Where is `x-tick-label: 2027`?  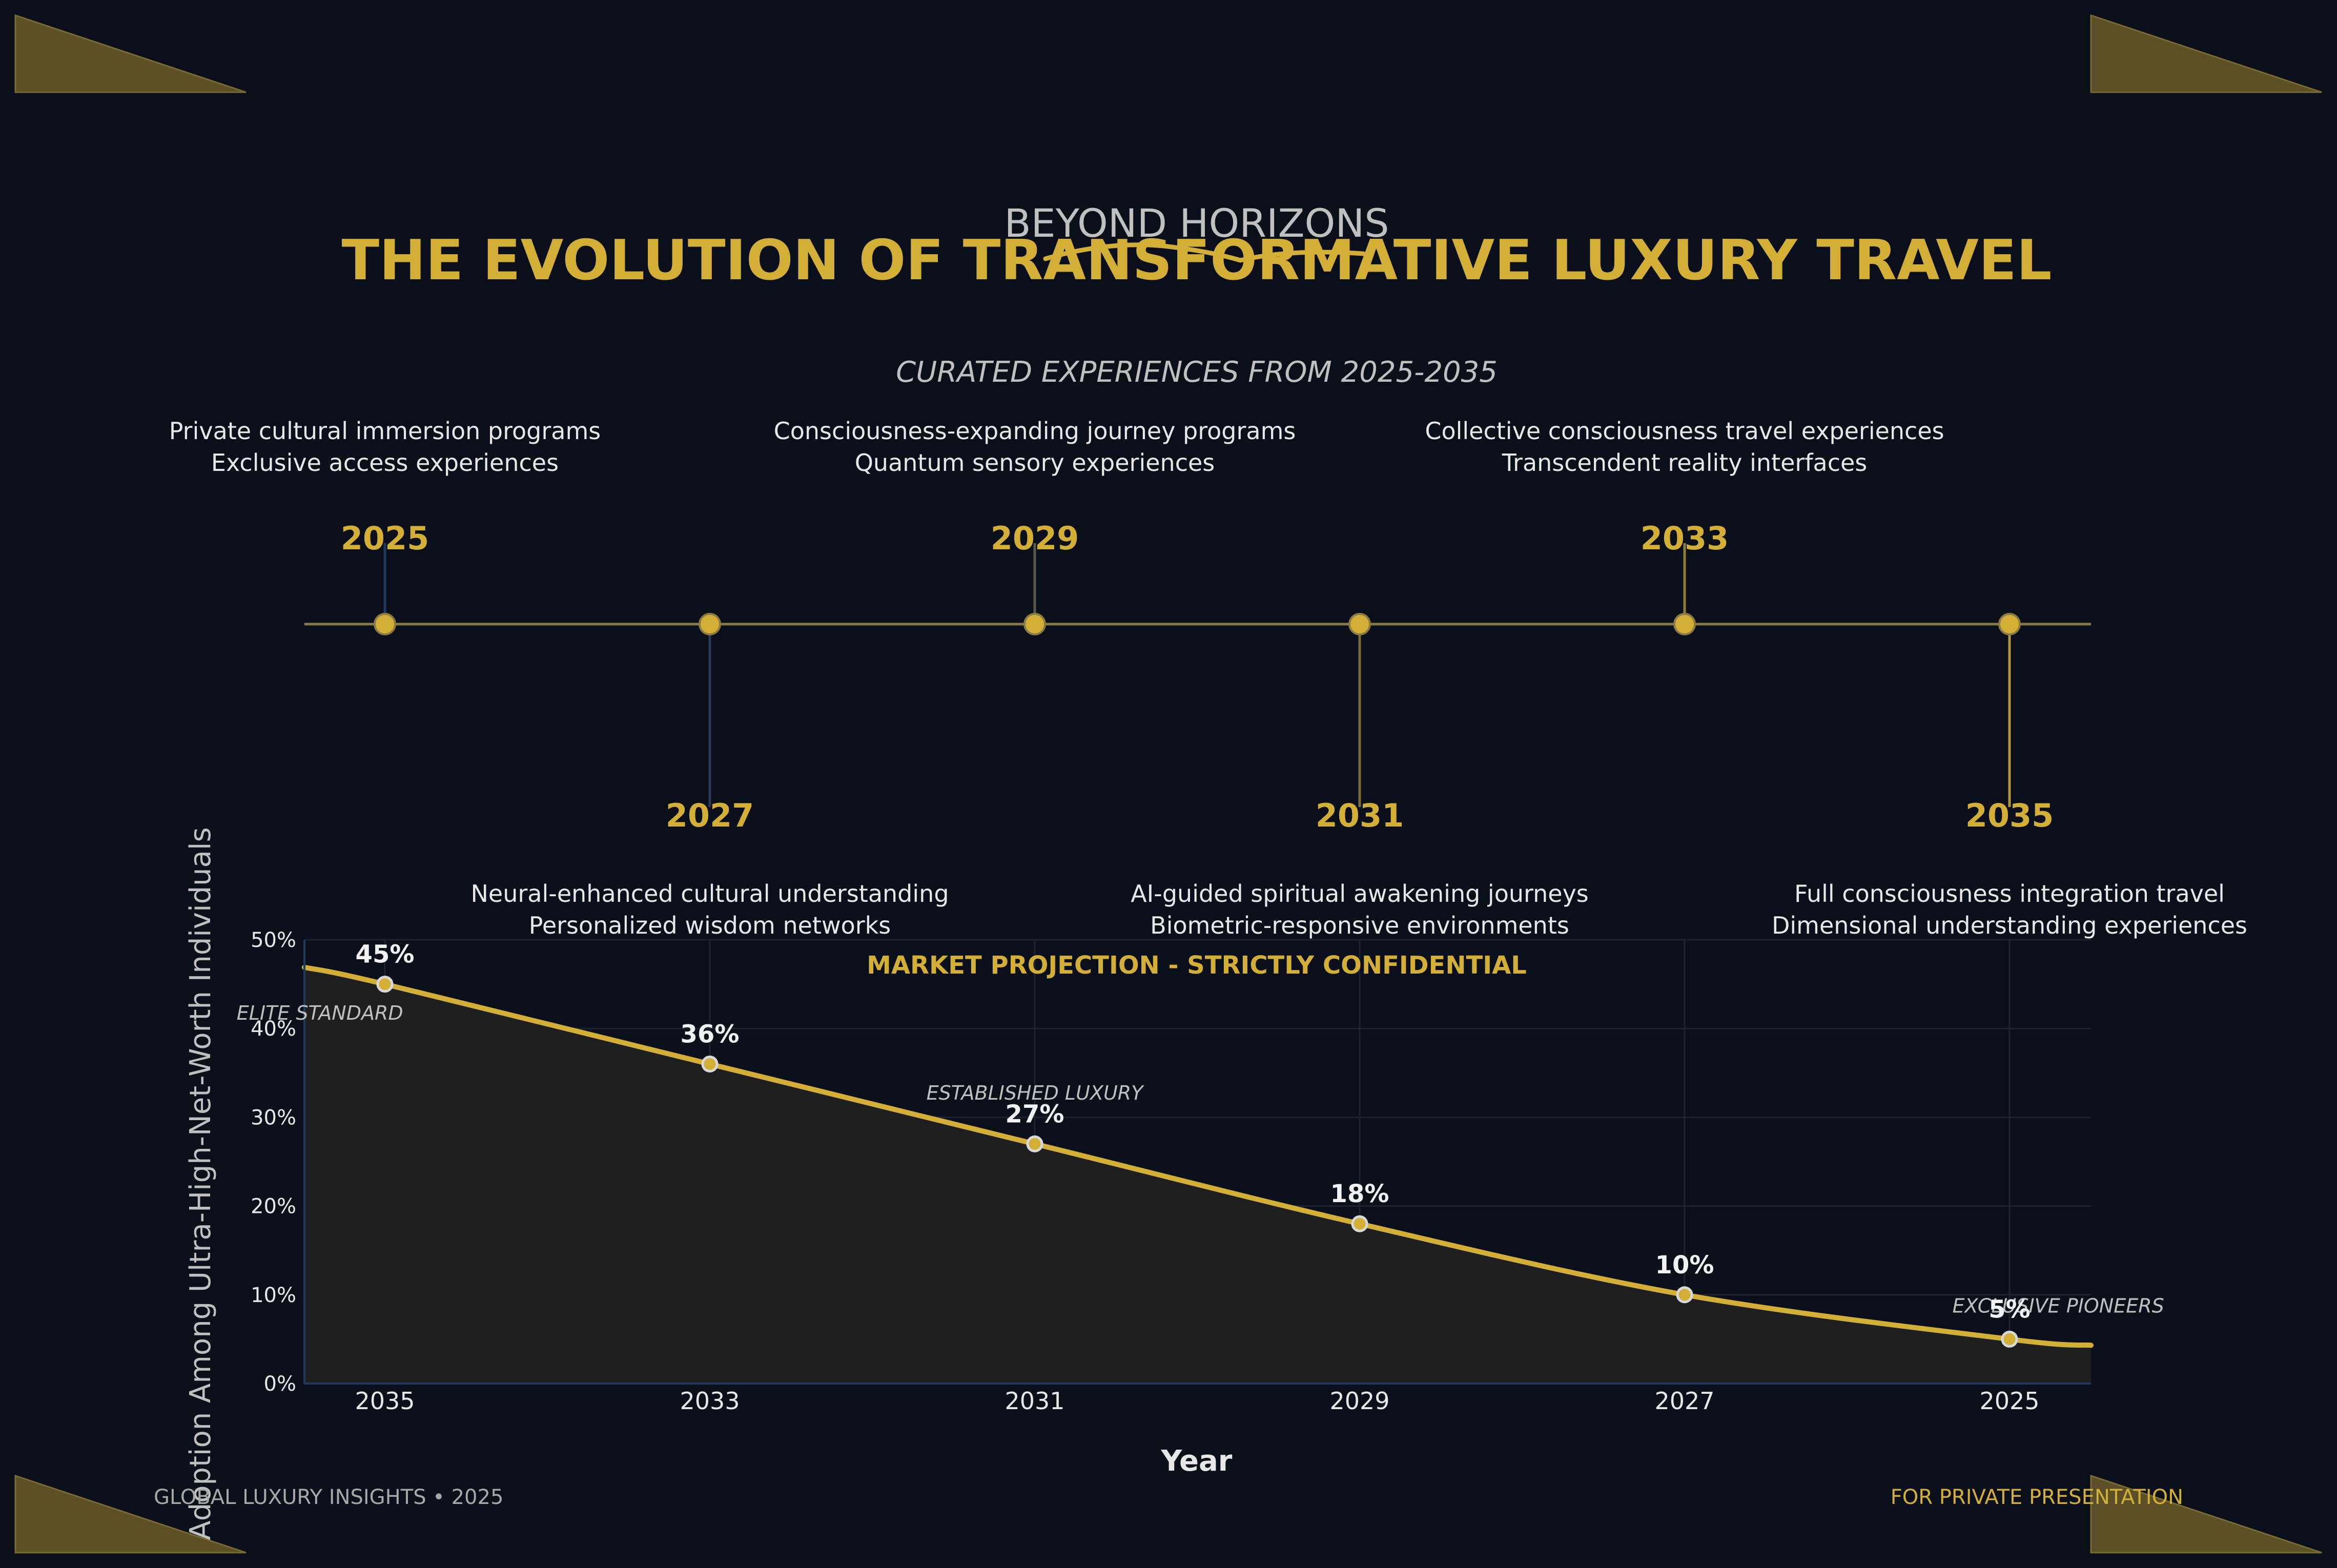
x-tick-label: 2027 is located at coordinates (1684, 1401).